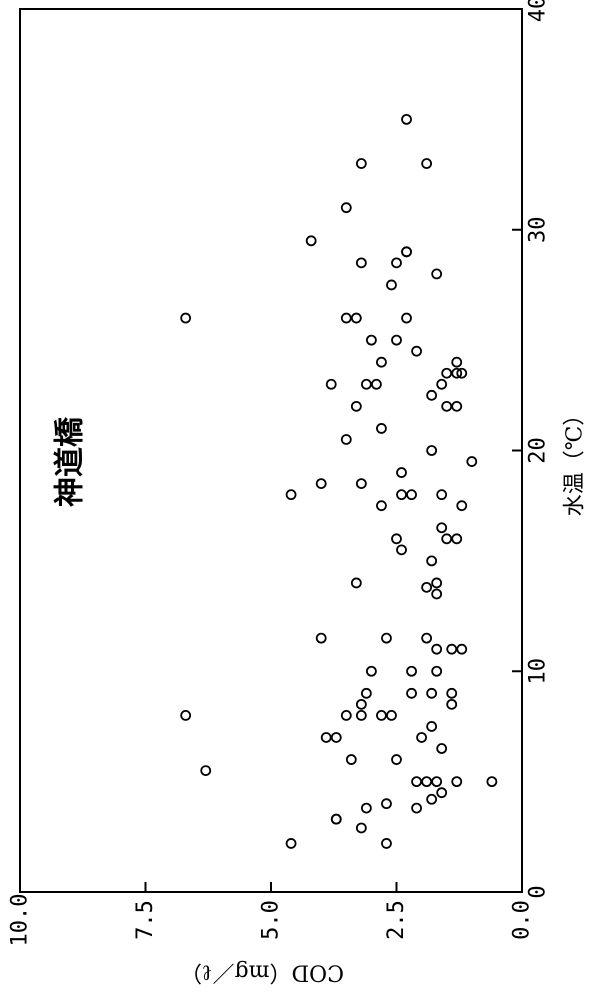 The width and height of the screenshot is (597, 1001). What do you see at coordinates (271, 920) in the screenshot?
I see `y-tick-label: 5.0` at bounding box center [271, 920].